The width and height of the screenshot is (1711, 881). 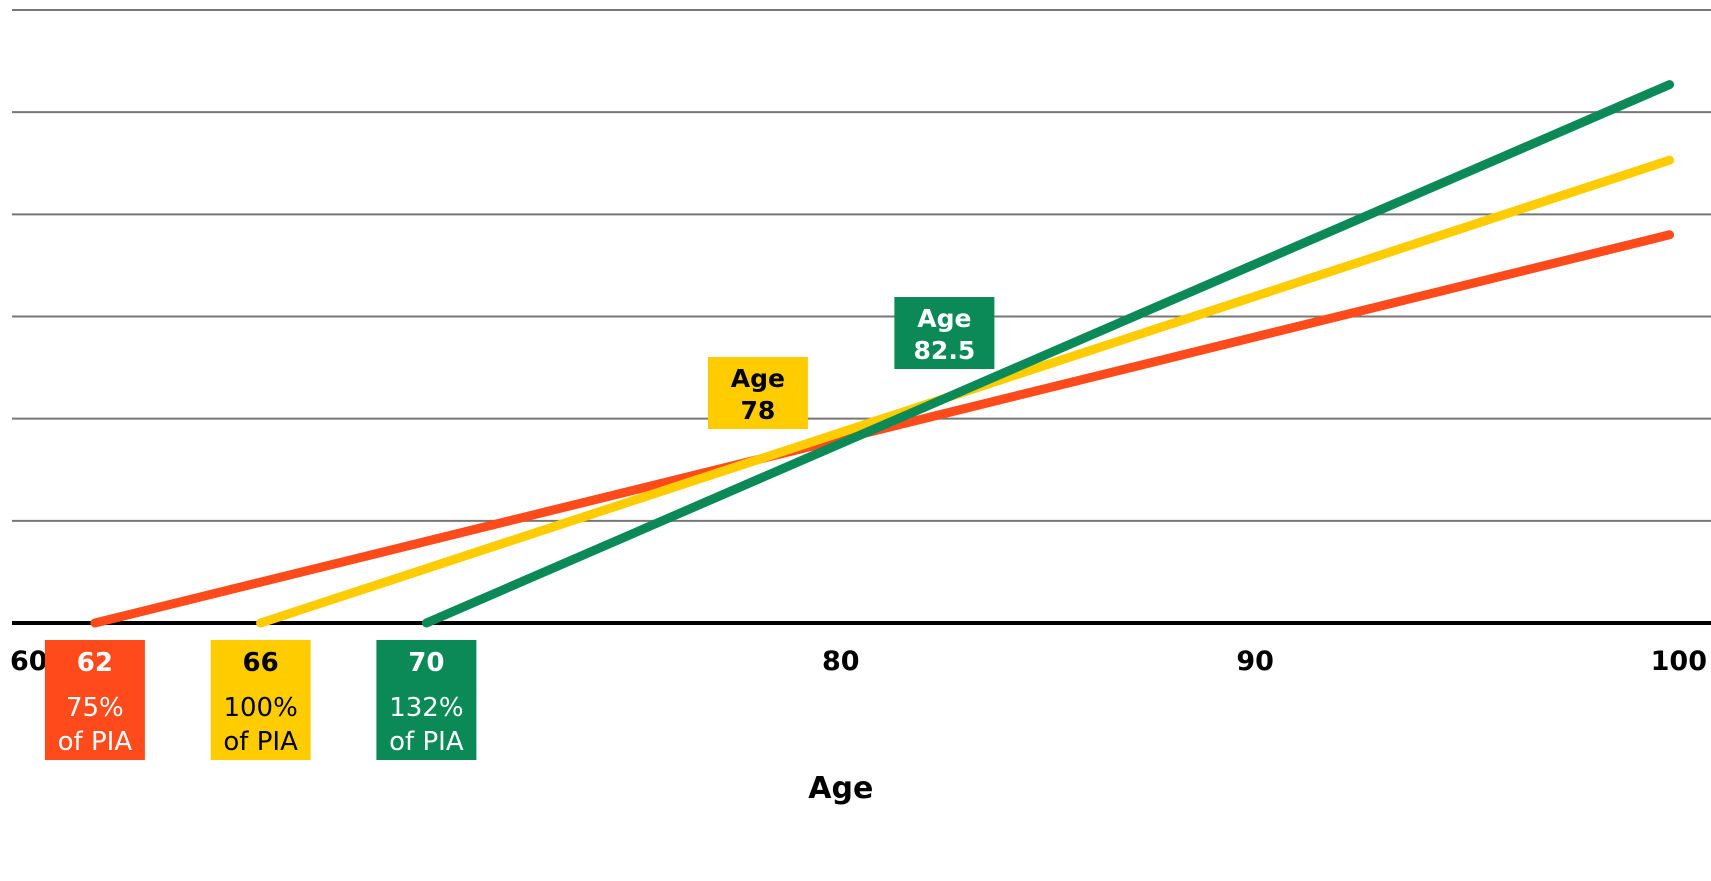 What do you see at coordinates (261, 663) in the screenshot?
I see `claim-age-label: 66` at bounding box center [261, 663].